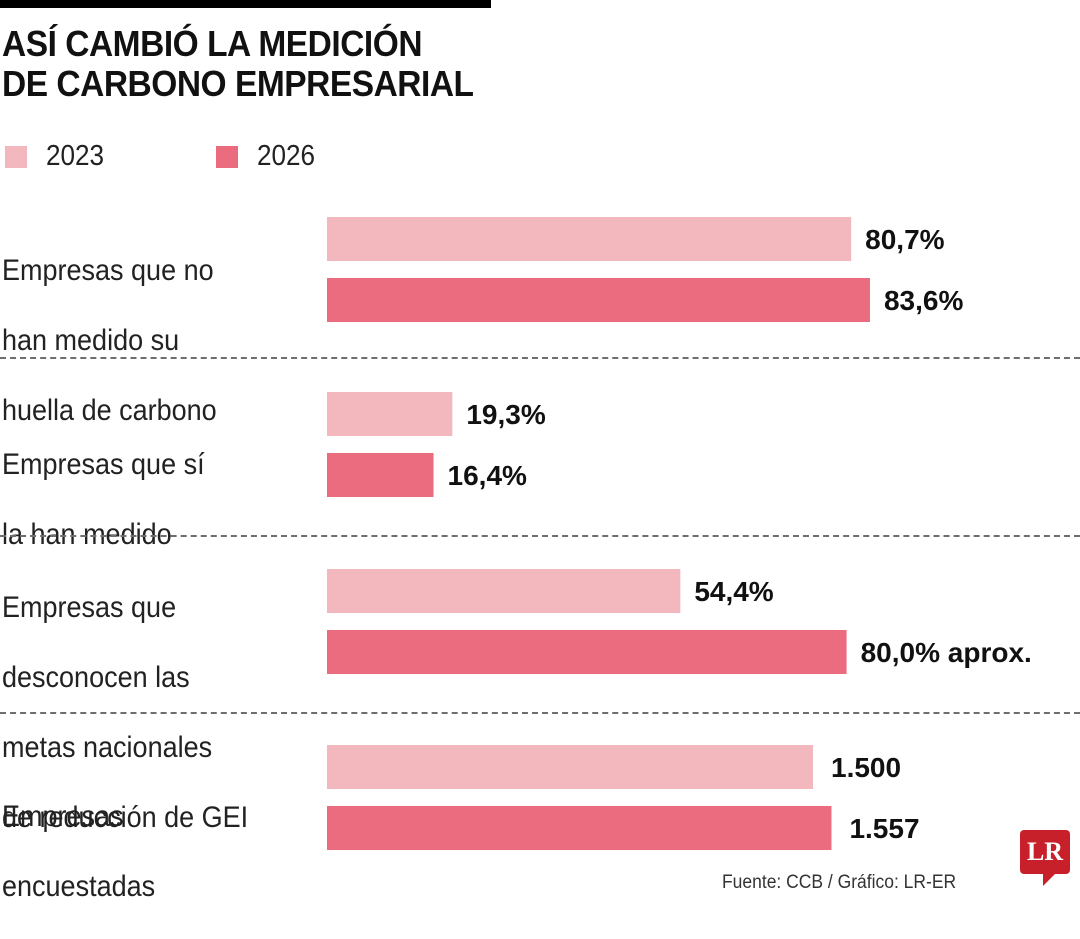 The width and height of the screenshot is (1080, 939). I want to click on value-label-surveyed-2023: 1.500, so click(866, 767).